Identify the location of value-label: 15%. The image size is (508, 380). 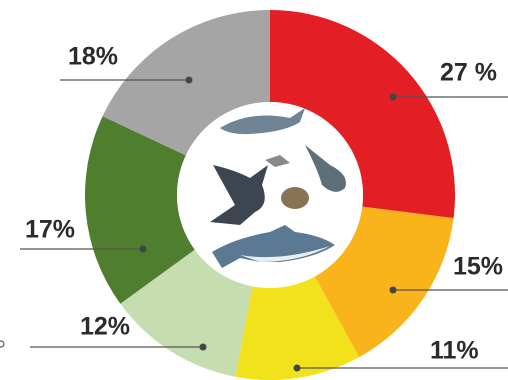
(478, 267).